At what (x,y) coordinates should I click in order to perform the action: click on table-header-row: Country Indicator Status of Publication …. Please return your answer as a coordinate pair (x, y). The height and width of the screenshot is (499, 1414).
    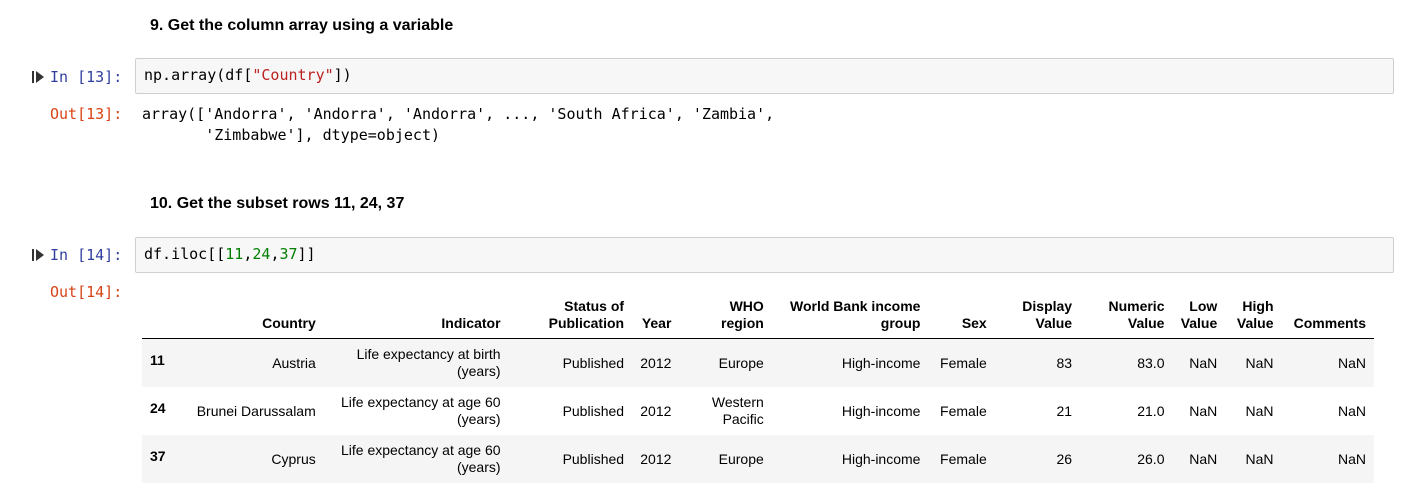
    Looking at the image, I should click on (758, 318).